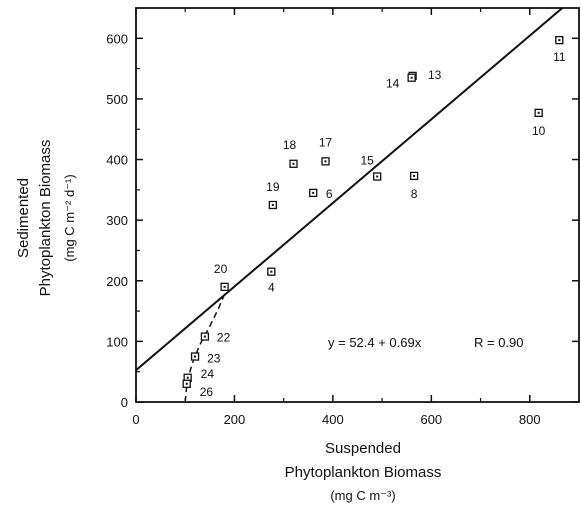 Image resolution: width=581 pixels, height=507 pixels. I want to click on y-axis-title-line2: Phytoplankton Biomass, so click(45, 218).